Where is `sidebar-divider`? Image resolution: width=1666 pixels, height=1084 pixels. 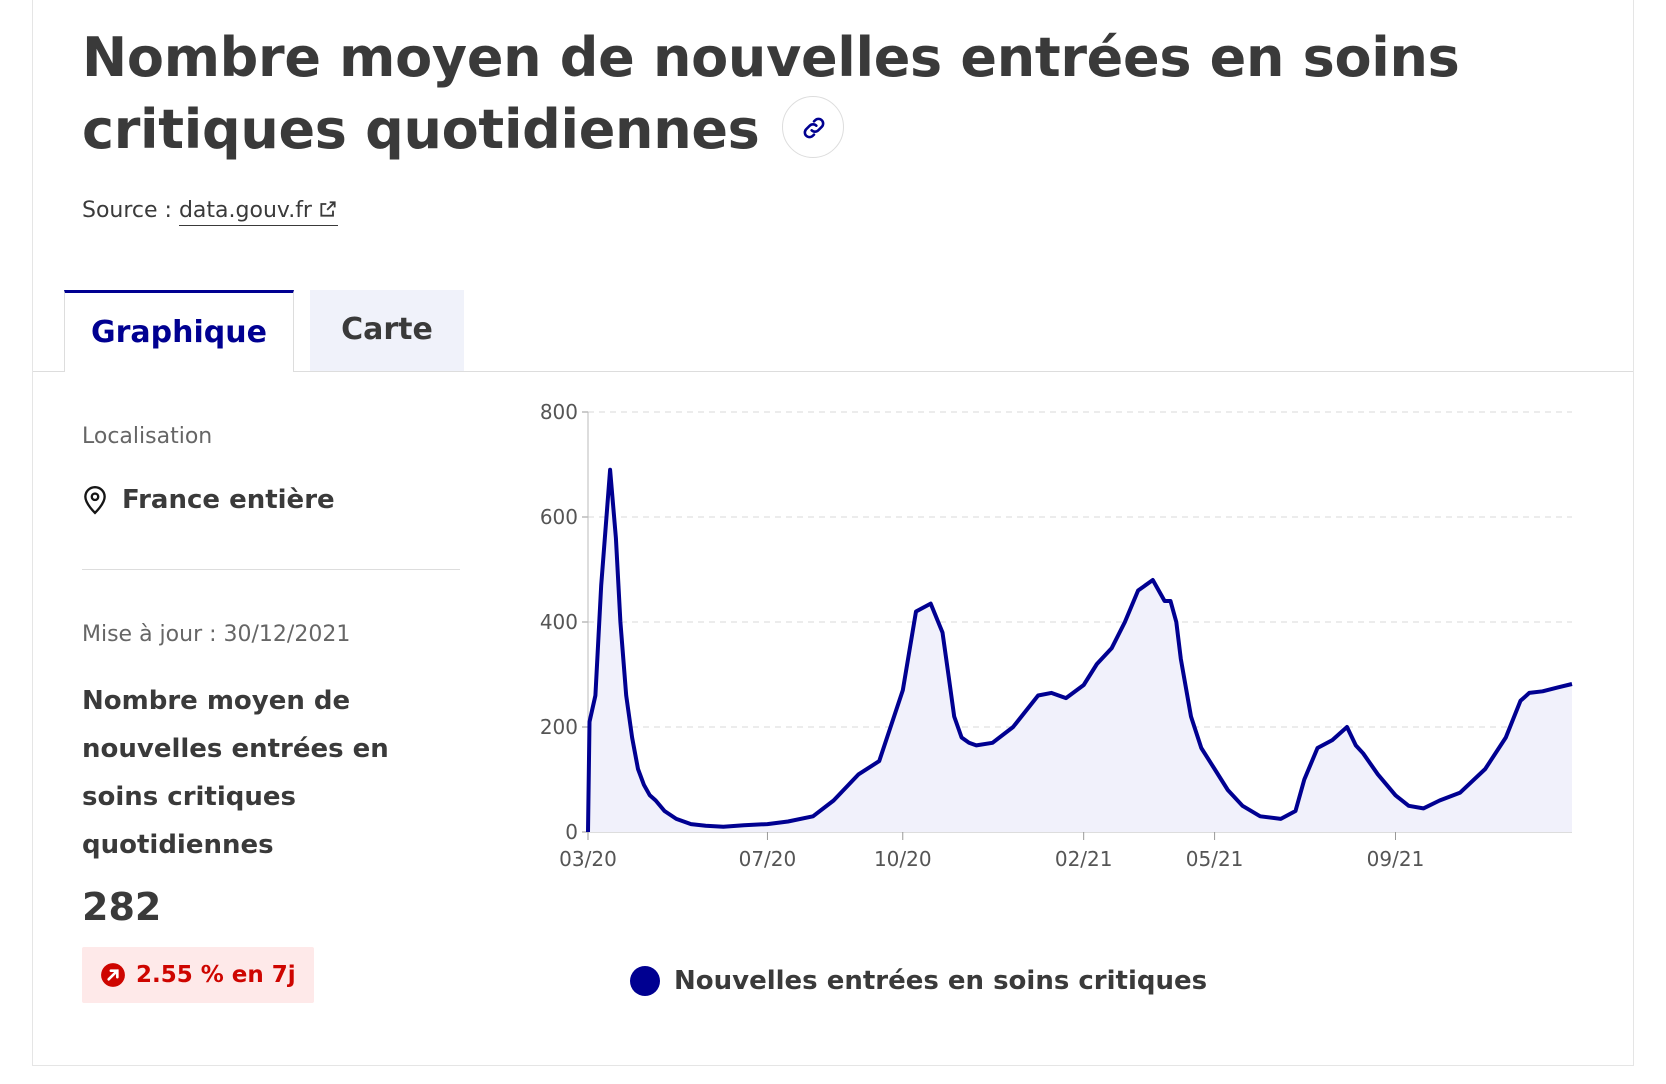
sidebar-divider is located at coordinates (271, 569).